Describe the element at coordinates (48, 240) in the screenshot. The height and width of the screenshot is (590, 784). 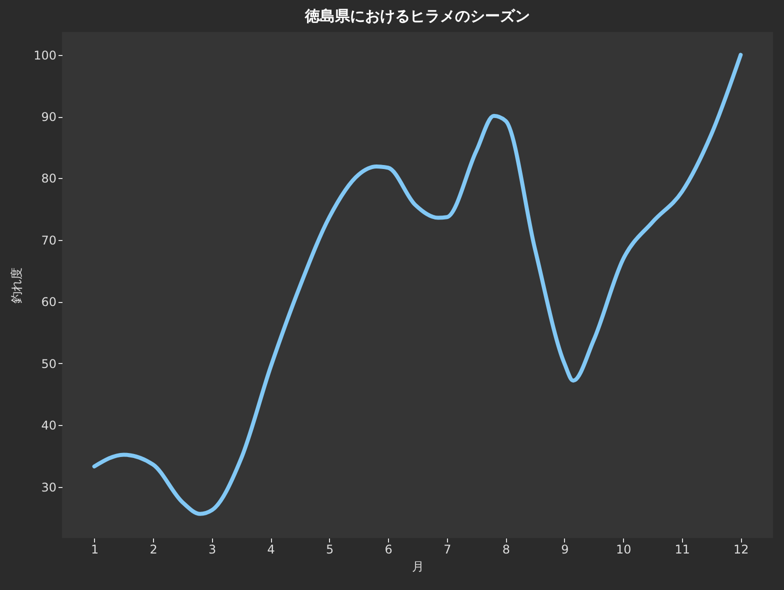
I see `y-tick-label: 70` at that location.